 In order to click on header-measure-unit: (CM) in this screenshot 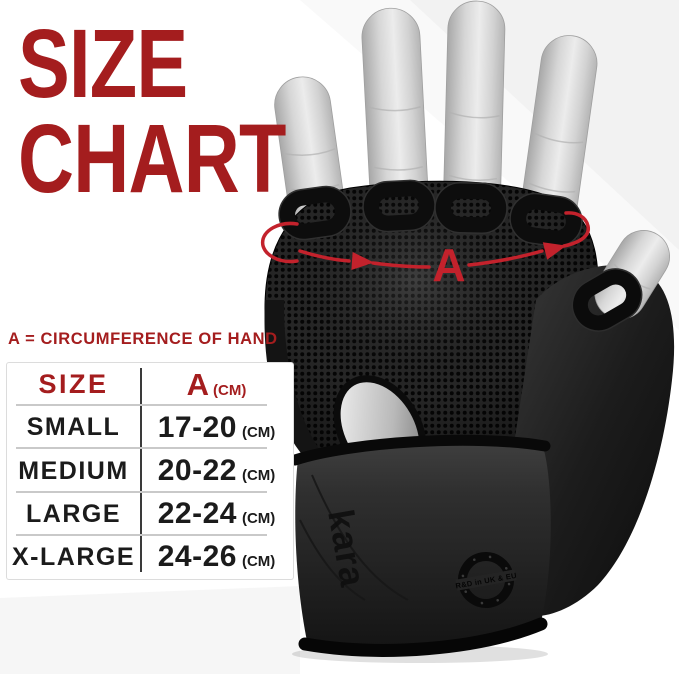, I will do `click(230, 390)`.